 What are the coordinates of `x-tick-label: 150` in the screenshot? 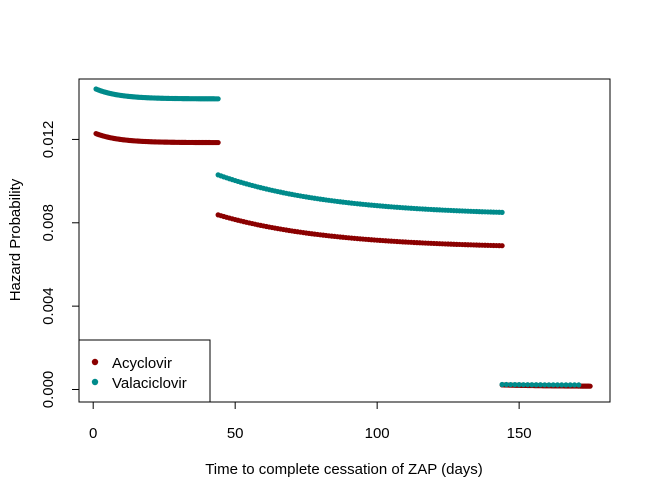 It's located at (519, 433).